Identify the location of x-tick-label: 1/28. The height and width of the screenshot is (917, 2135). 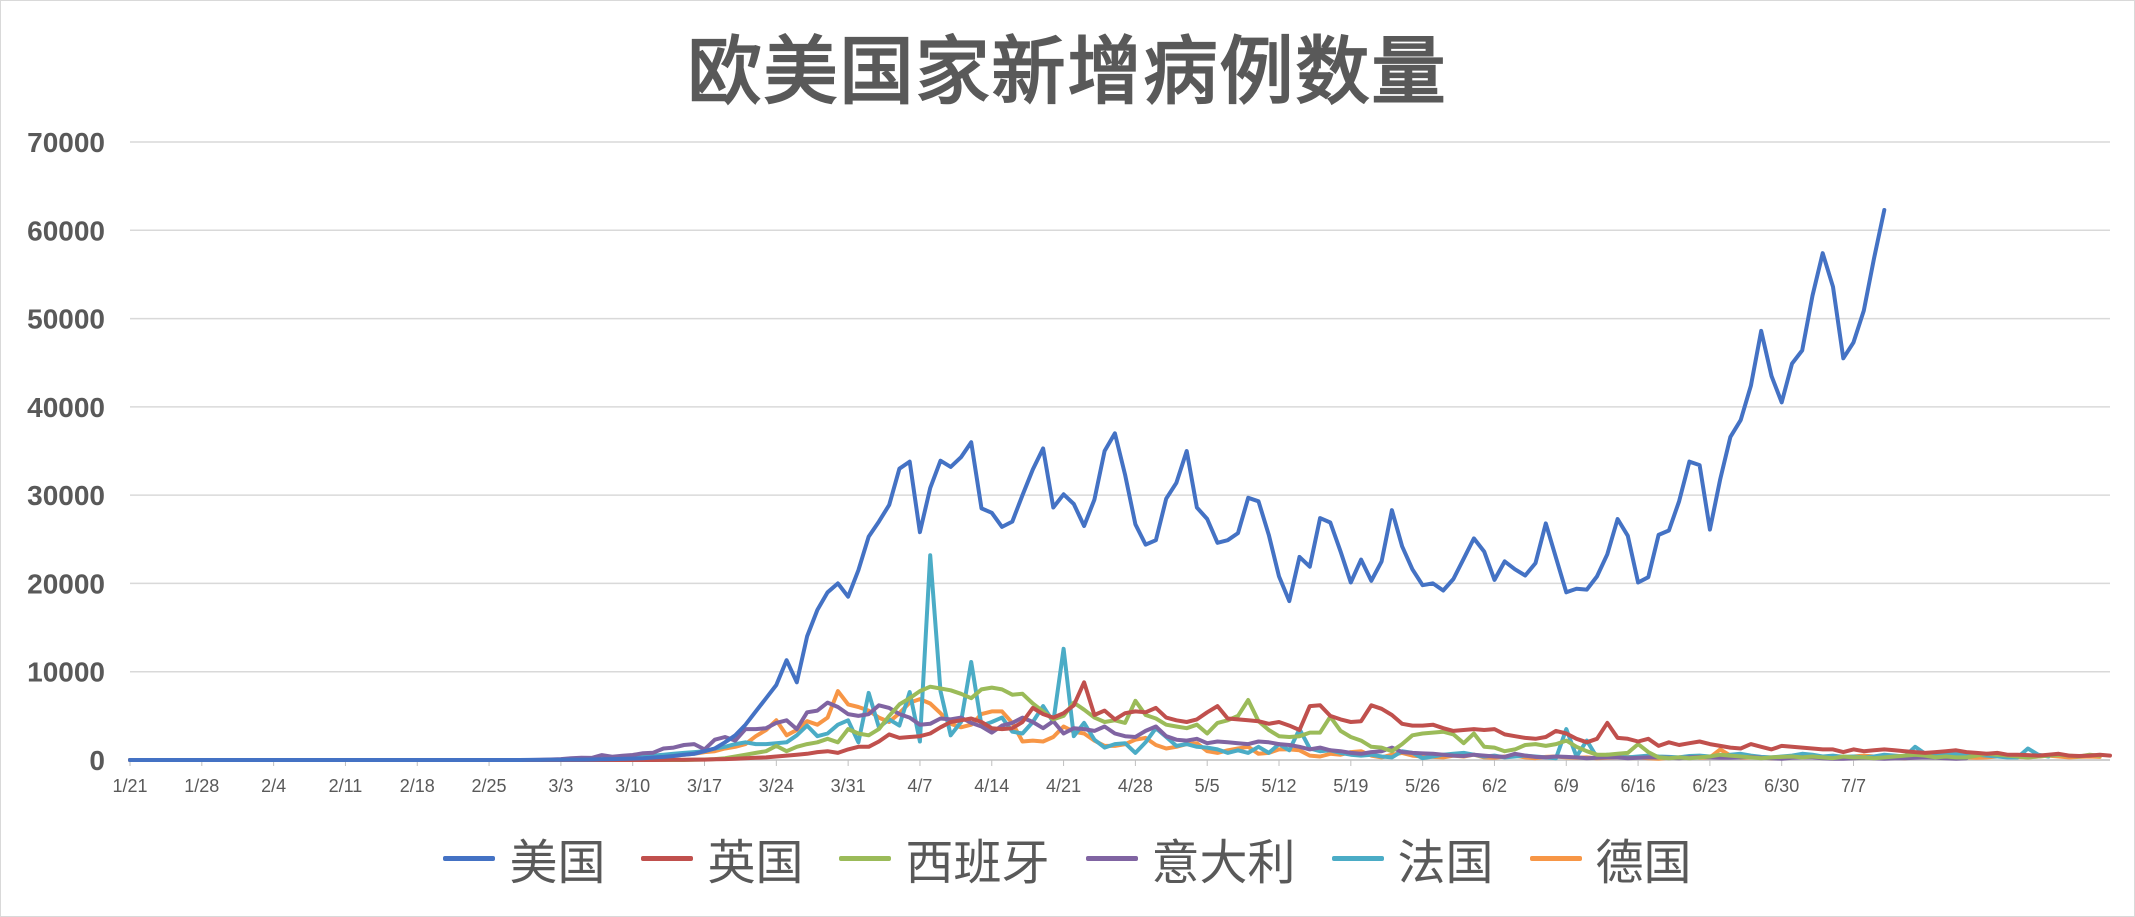
(201, 786).